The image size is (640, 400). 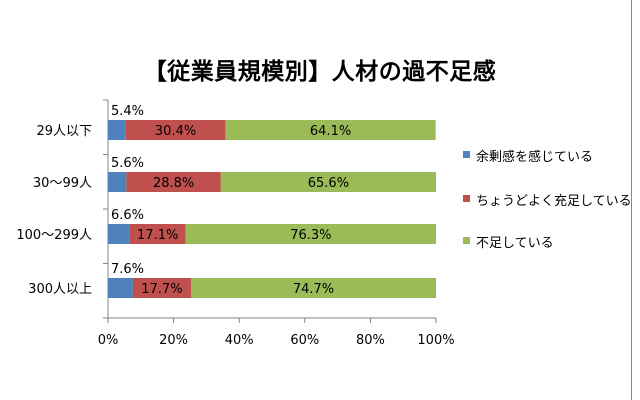 I want to click on data-label: 64.1%, so click(x=330, y=131).